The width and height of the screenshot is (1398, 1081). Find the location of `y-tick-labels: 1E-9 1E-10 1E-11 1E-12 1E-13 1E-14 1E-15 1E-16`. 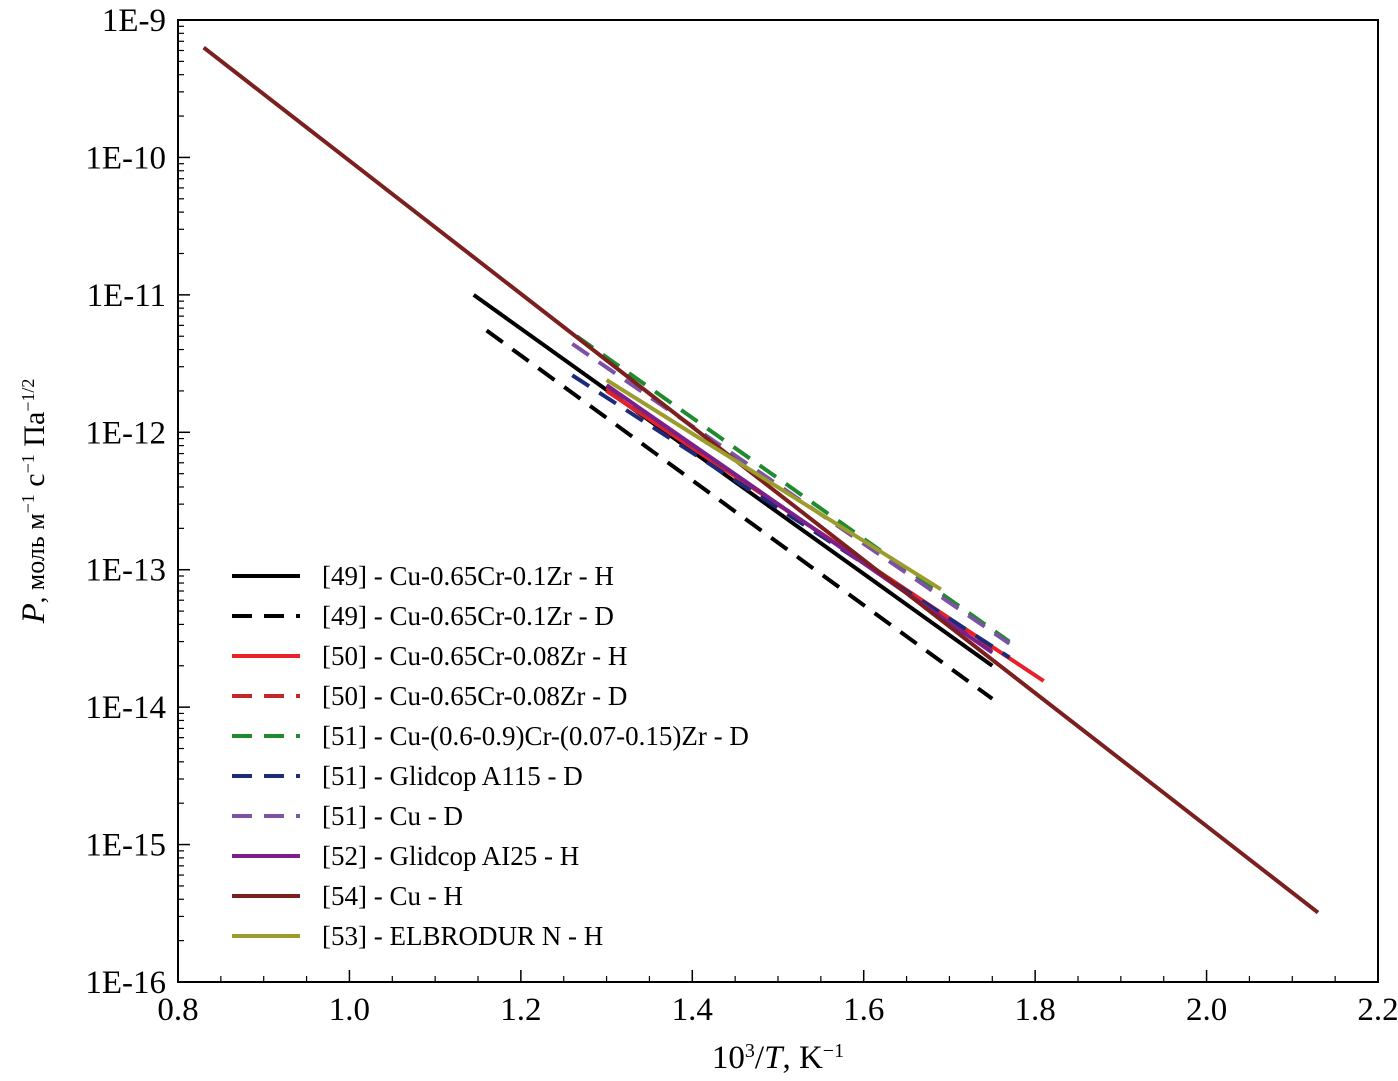

y-tick-labels: 1E-9 1E-10 1E-11 1E-12 1E-13 1E-14 1E-15 1E-16 is located at coordinates (125, 502).